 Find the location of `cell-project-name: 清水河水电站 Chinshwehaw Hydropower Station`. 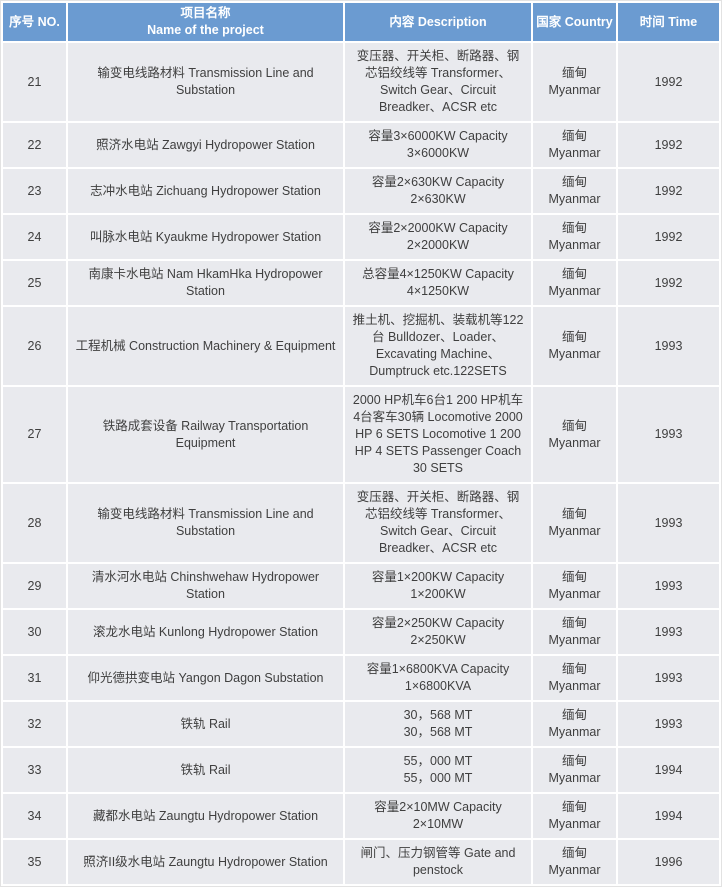

cell-project-name: 清水河水电站 Chinshwehaw Hydropower Station is located at coordinates (205, 586).